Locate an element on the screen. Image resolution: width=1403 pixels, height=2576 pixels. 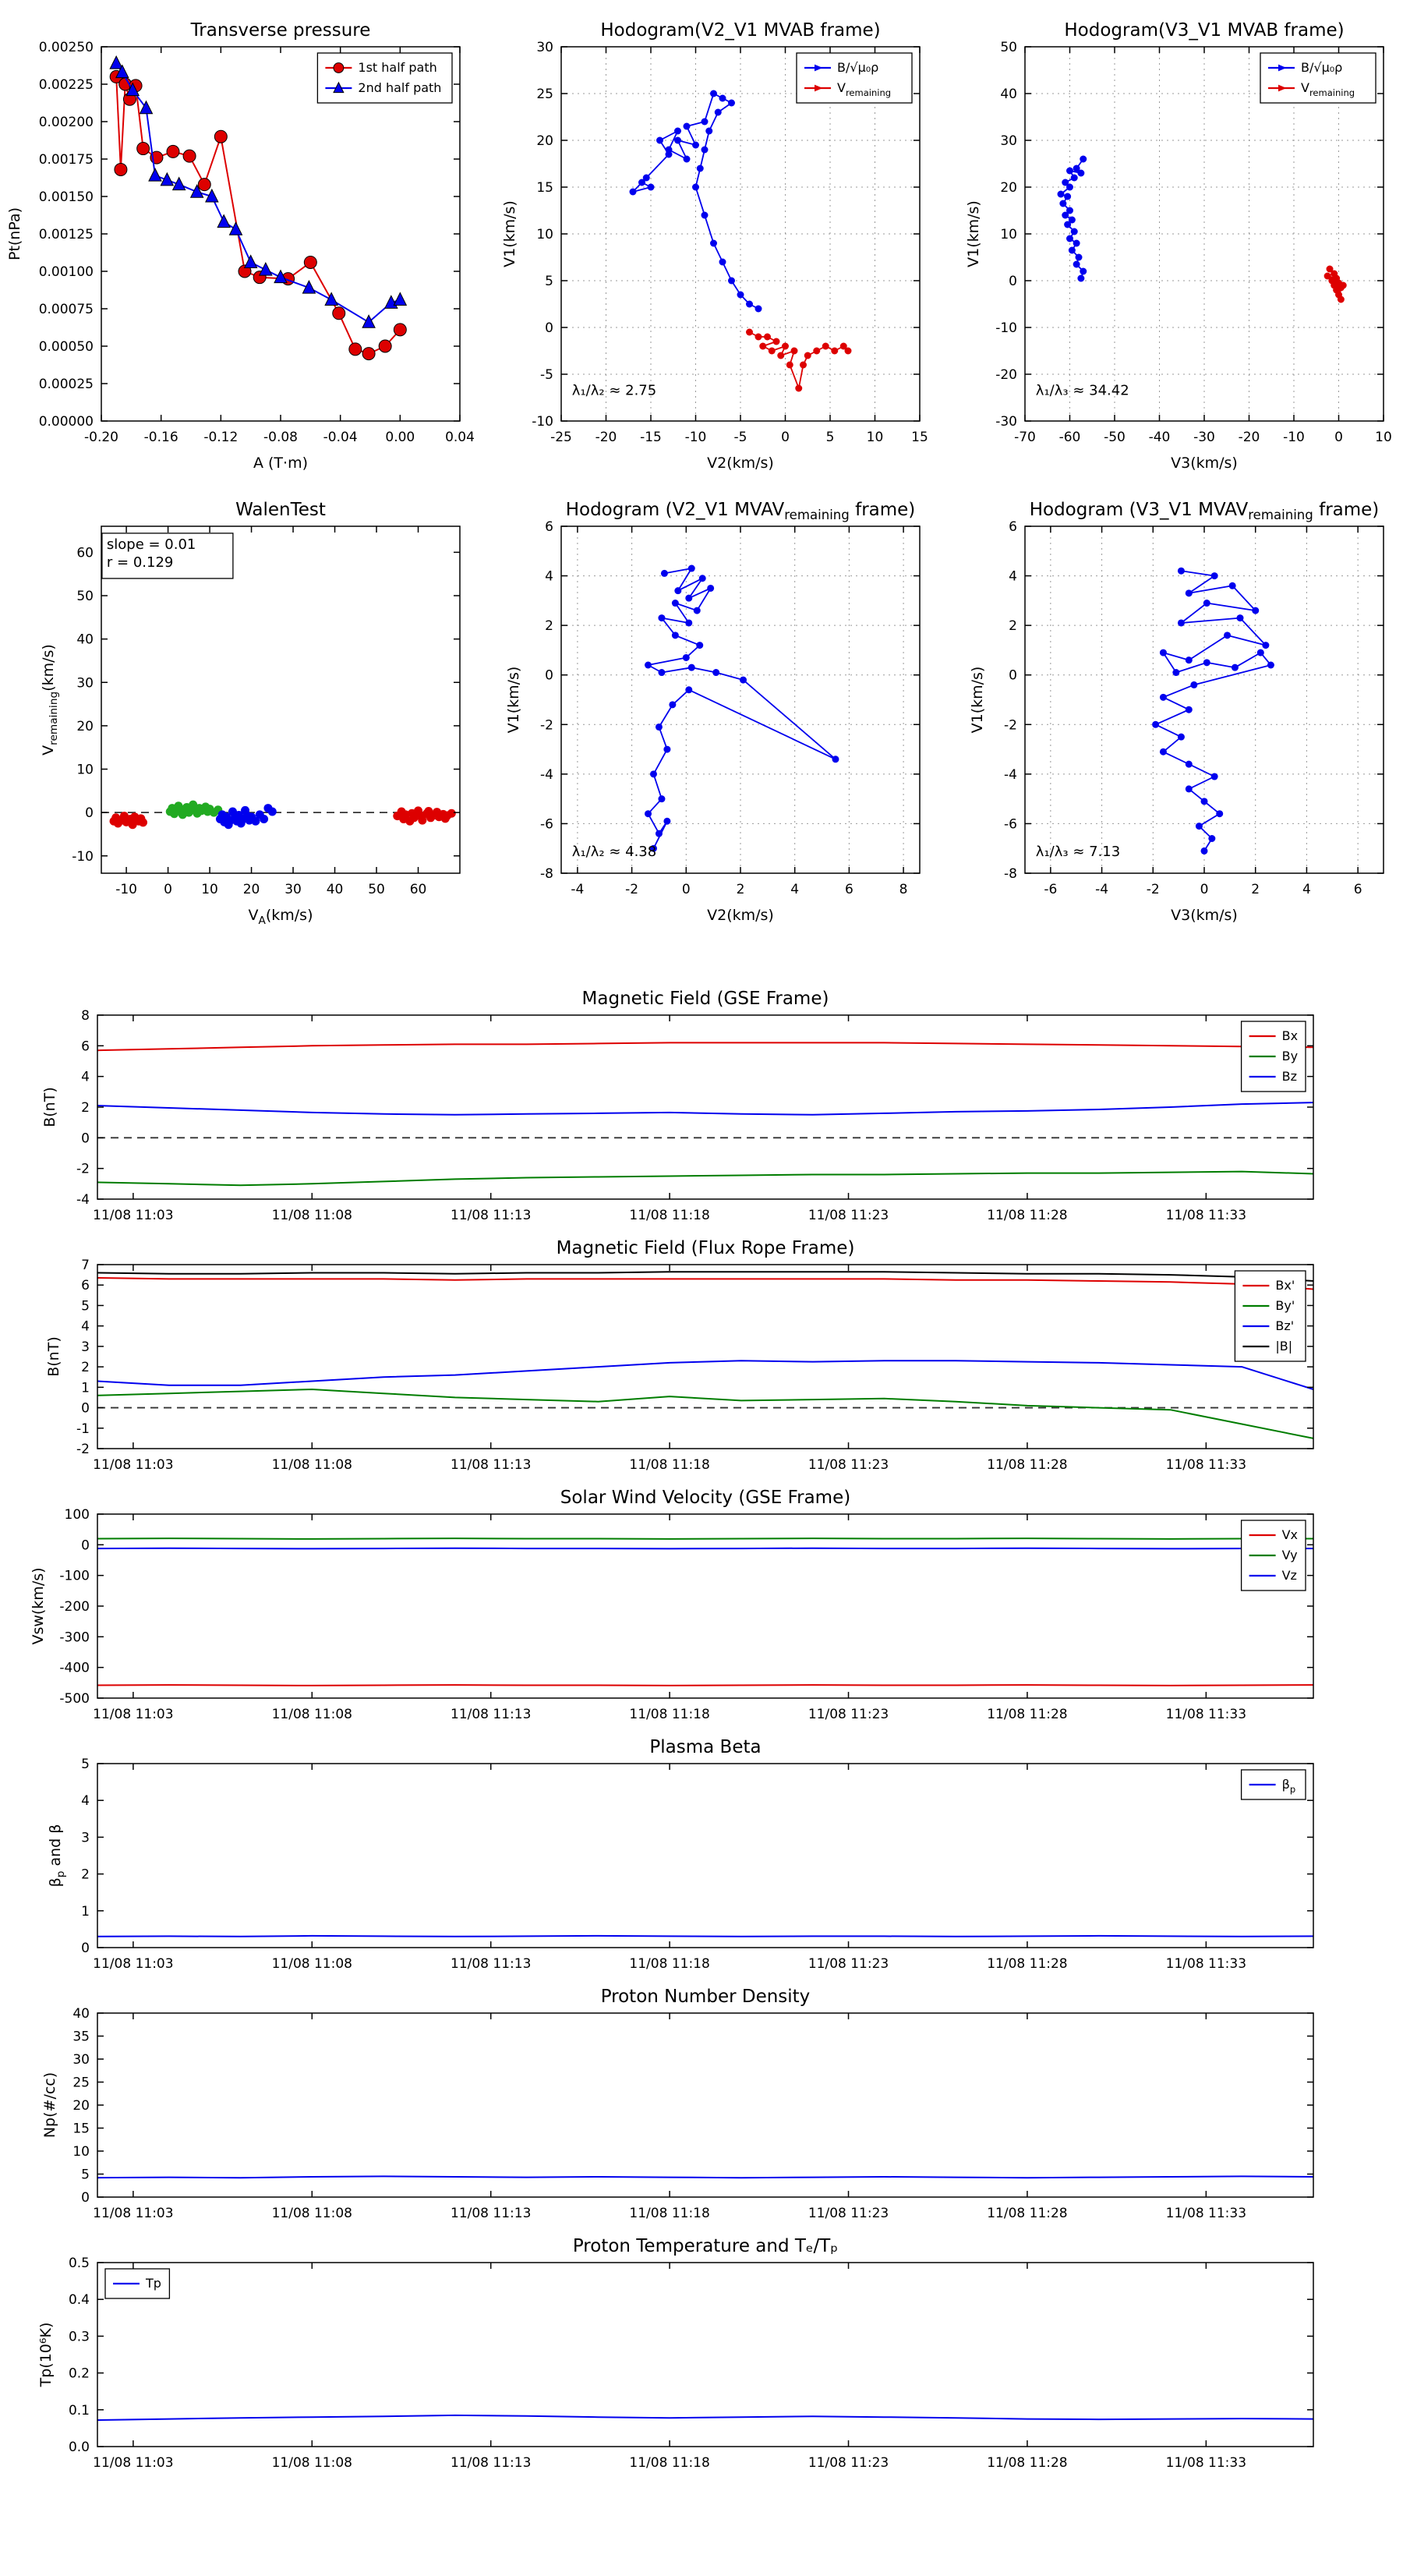
legend-label: 2nd half path is located at coordinates (399, 87).